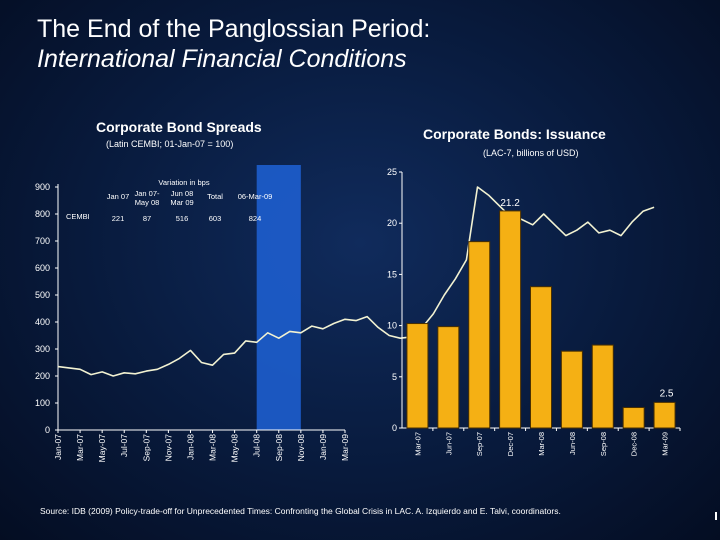 The height and width of the screenshot is (540, 720). Describe the element at coordinates (510, 444) in the screenshot. I see `issuance-x-tick-label: Dec-07` at that location.